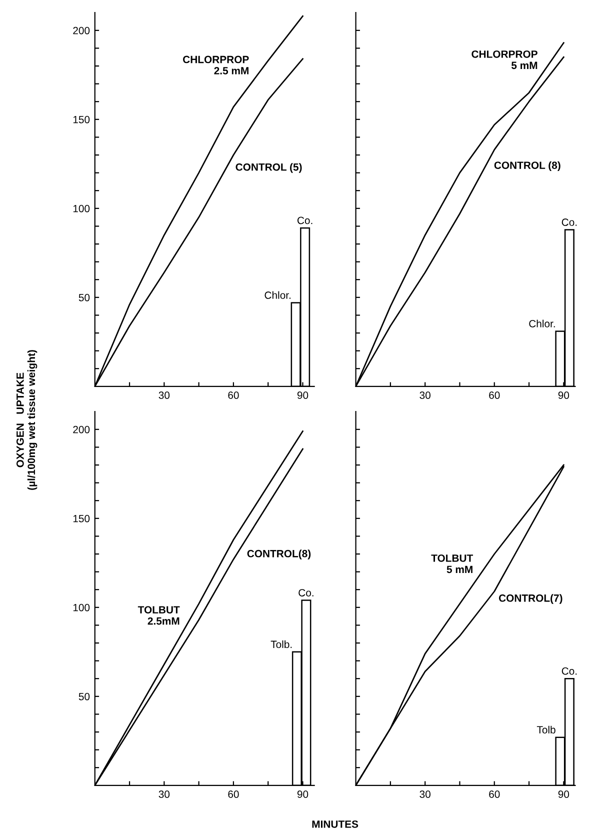 Image resolution: width=593 pixels, height=840 pixels. Describe the element at coordinates (452, 564) in the screenshot. I see `annotation: TOLBUT 5 mM` at that location.